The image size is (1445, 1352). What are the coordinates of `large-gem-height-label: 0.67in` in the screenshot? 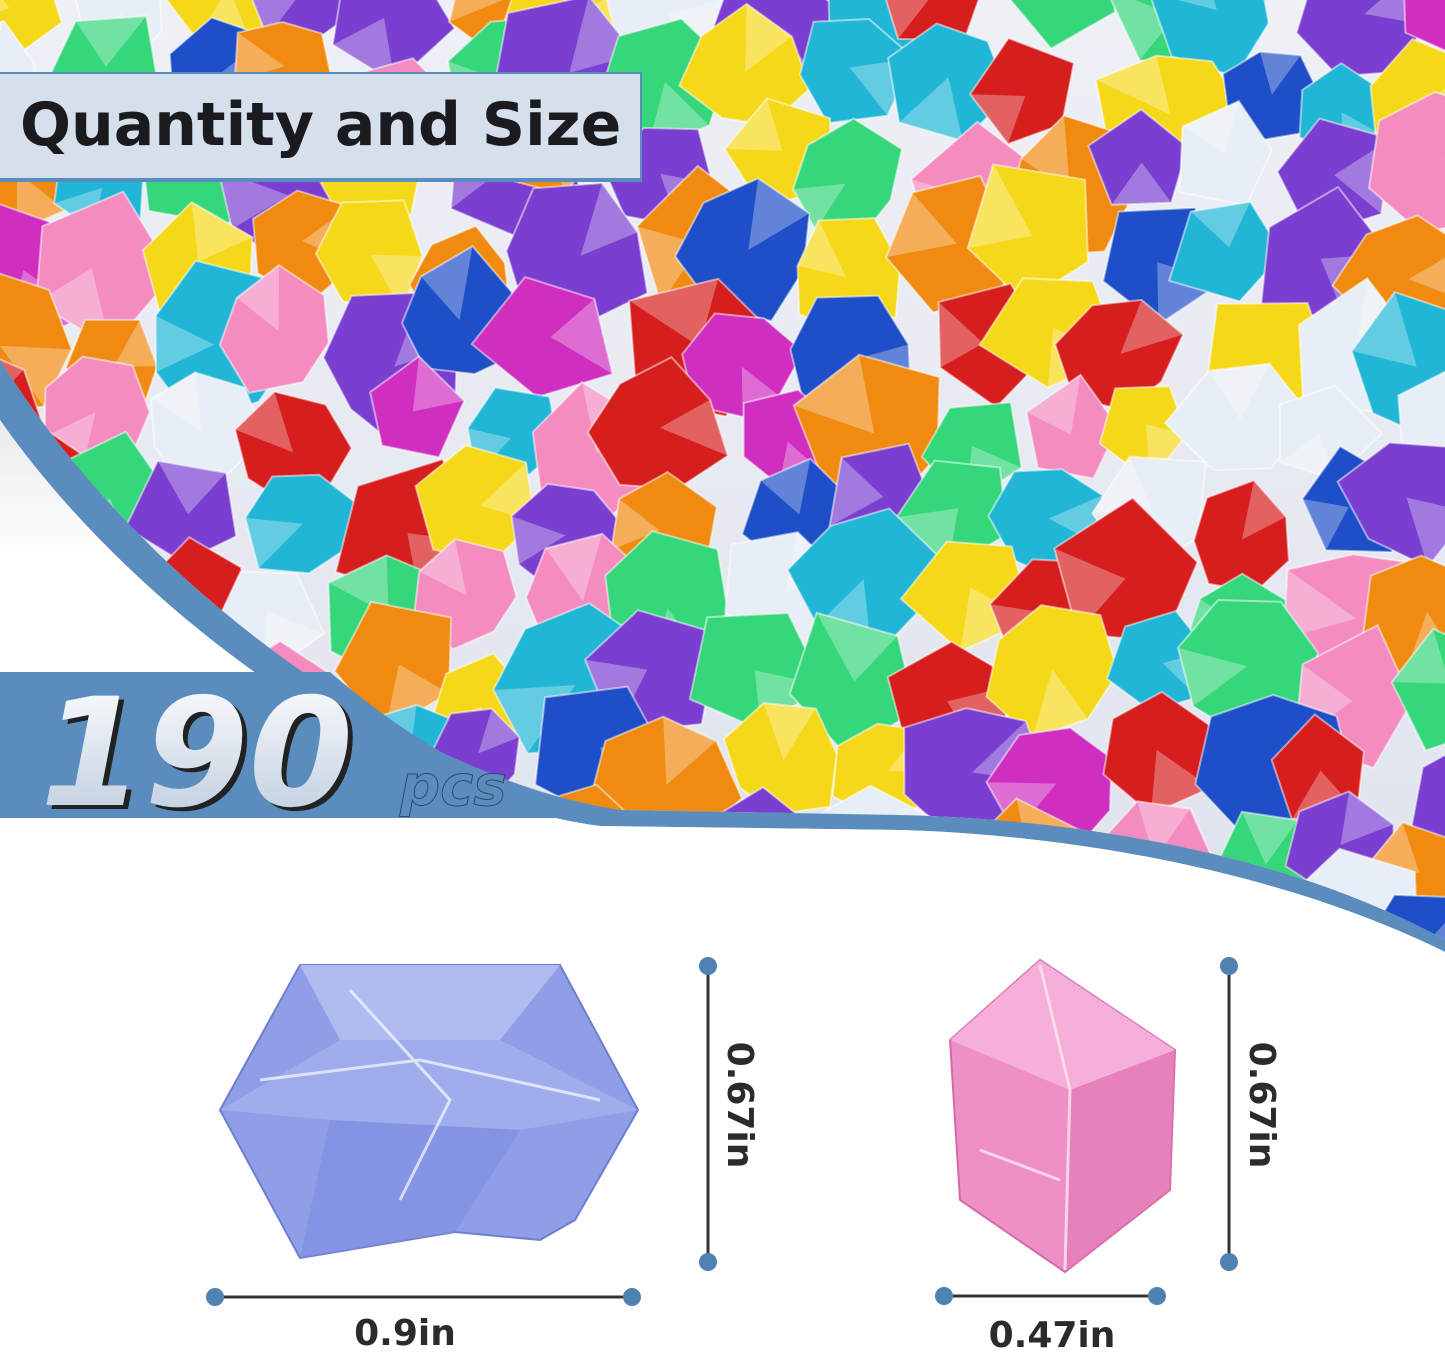 It's located at (739, 1105).